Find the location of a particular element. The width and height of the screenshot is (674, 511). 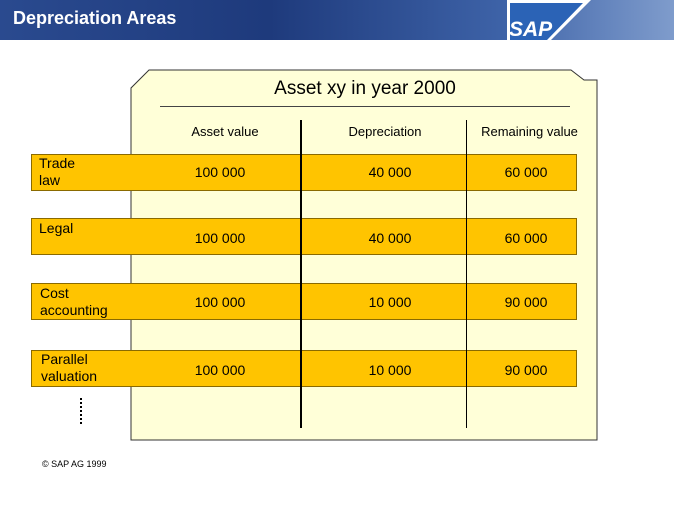

continuation-dots is located at coordinates (82, 411).